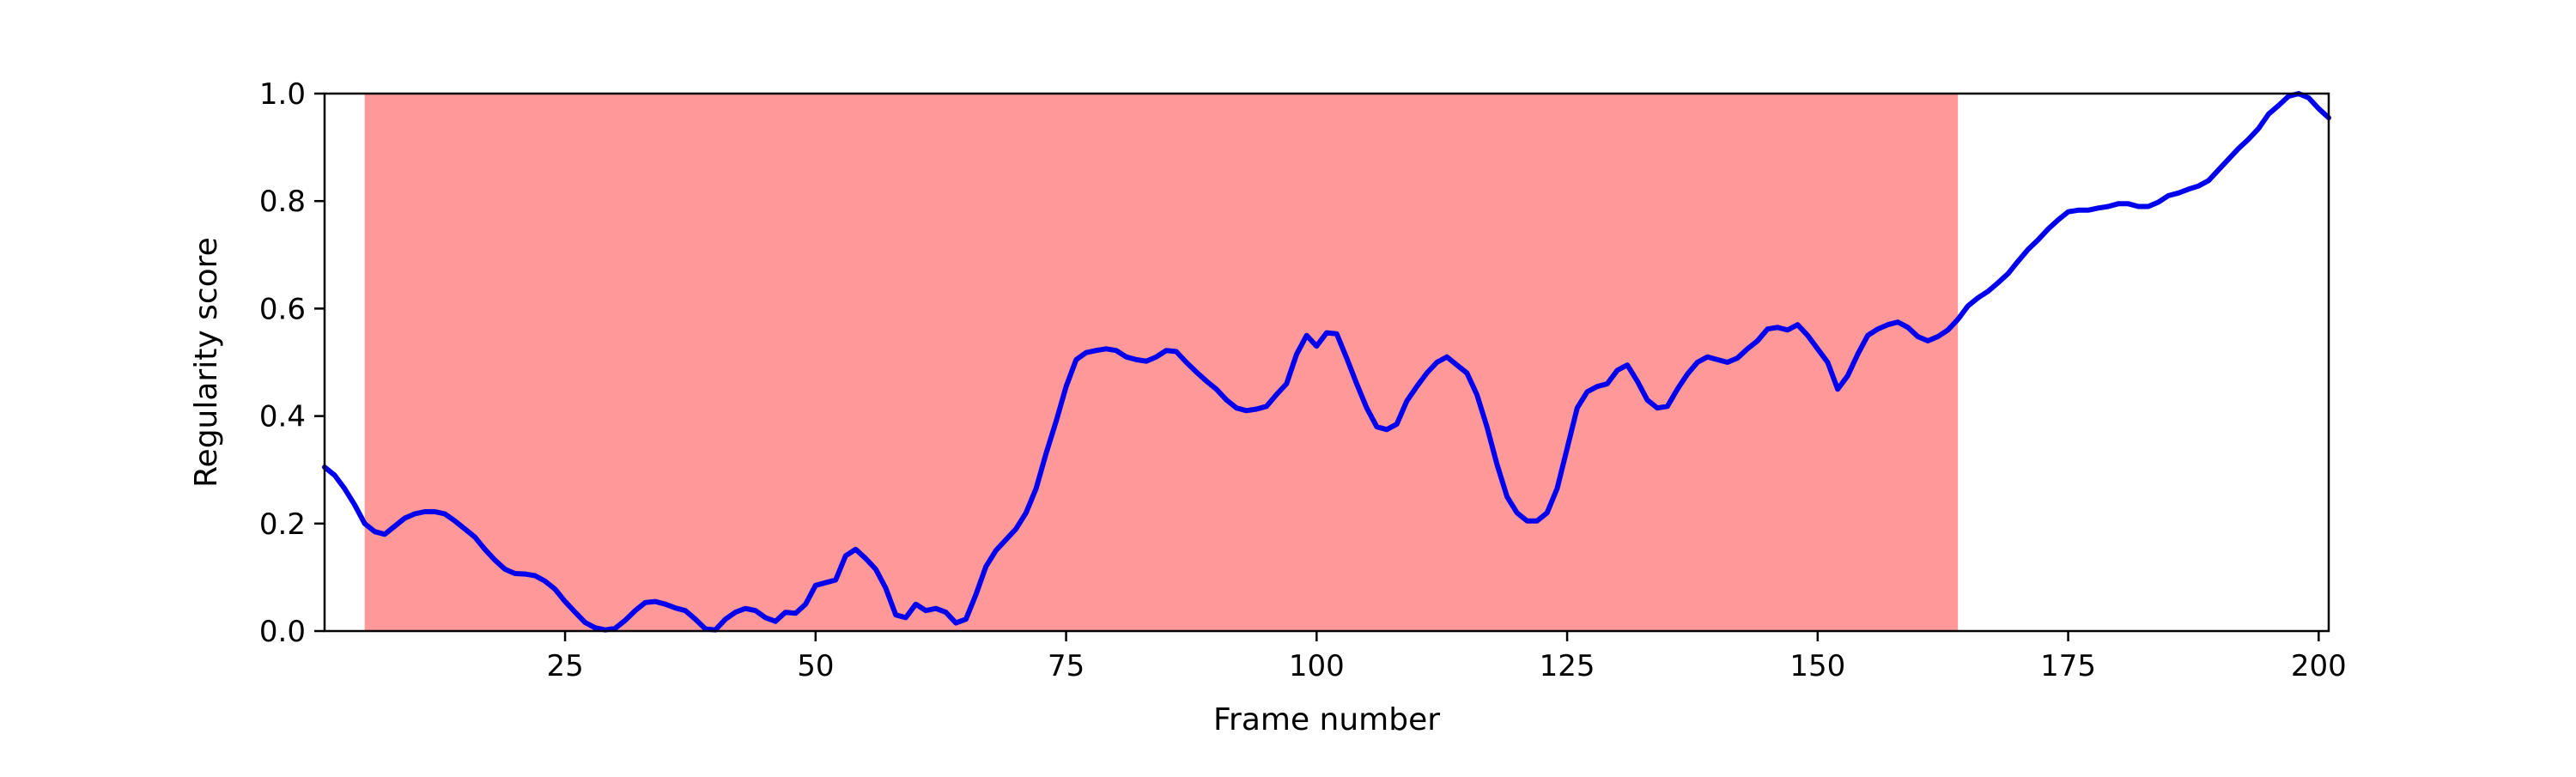 The width and height of the screenshot is (2576, 777). What do you see at coordinates (282, 94) in the screenshot?
I see `y-tick-label: 1.0` at bounding box center [282, 94].